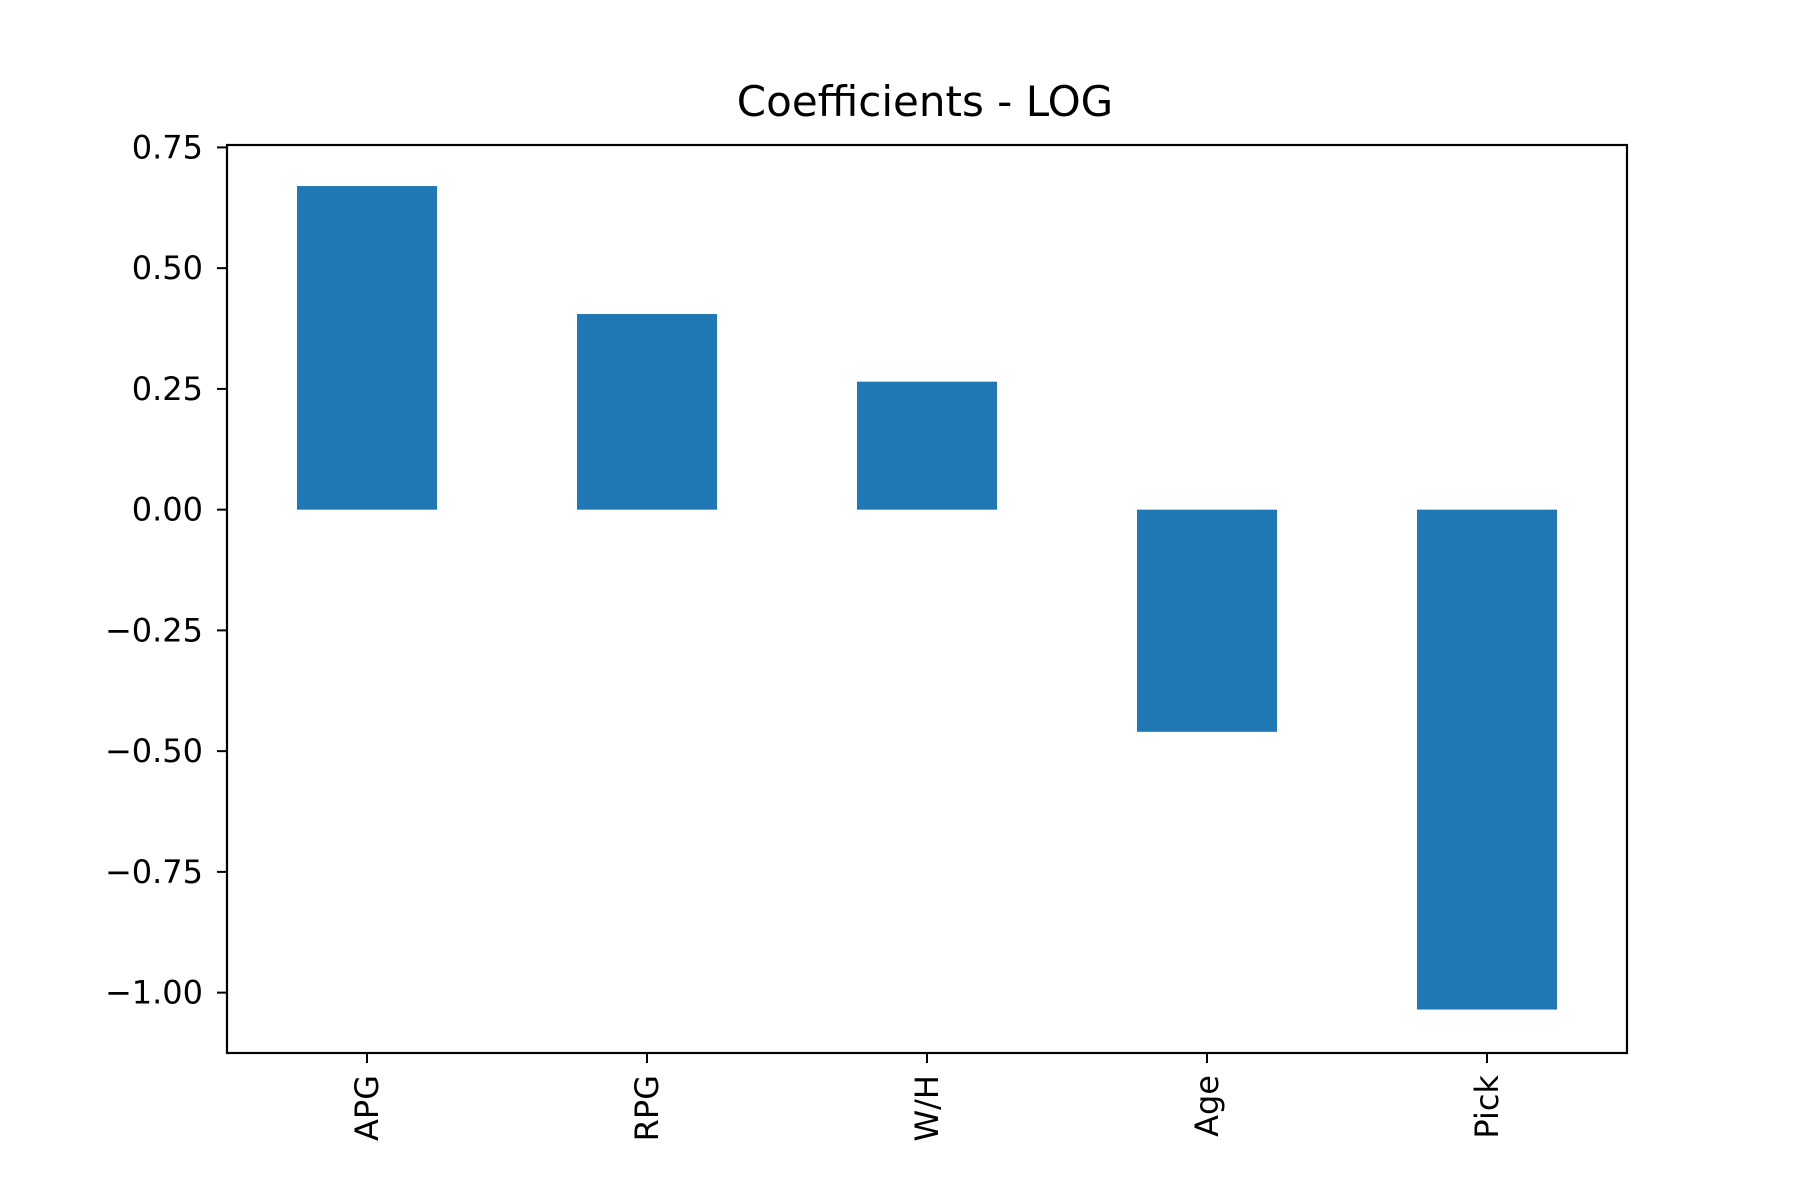 This screenshot has width=1800, height=1200. Describe the element at coordinates (154, 751) in the screenshot. I see `y-tick-label: −0.50` at that location.